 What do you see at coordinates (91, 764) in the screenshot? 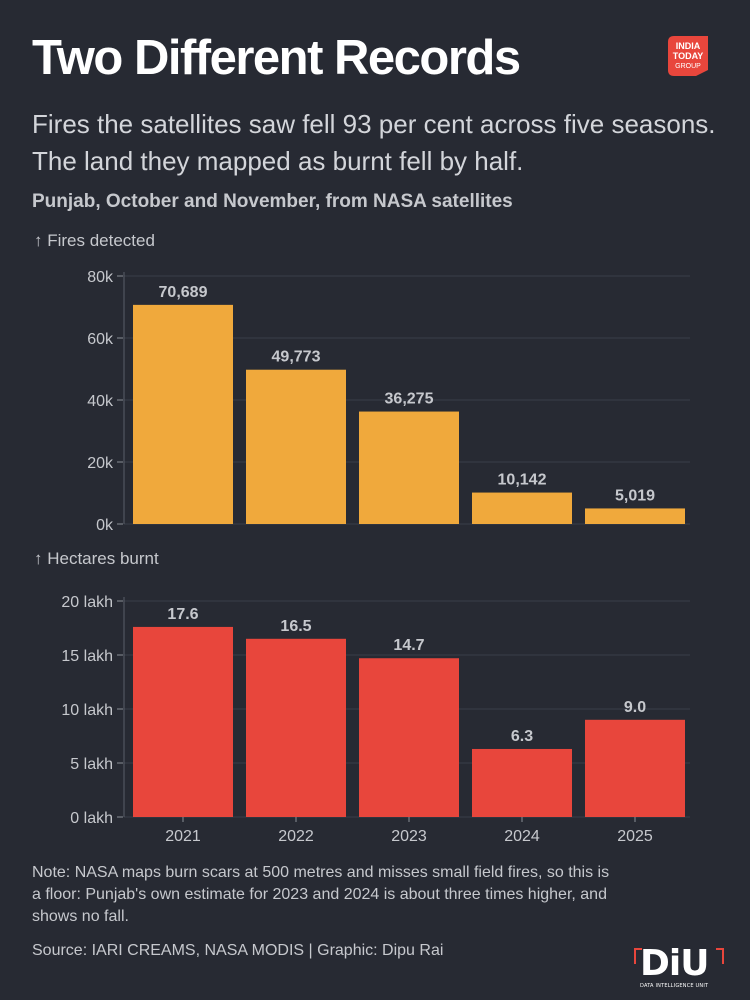
I see `hectares-y-tick-label: 5 lakh` at bounding box center [91, 764].